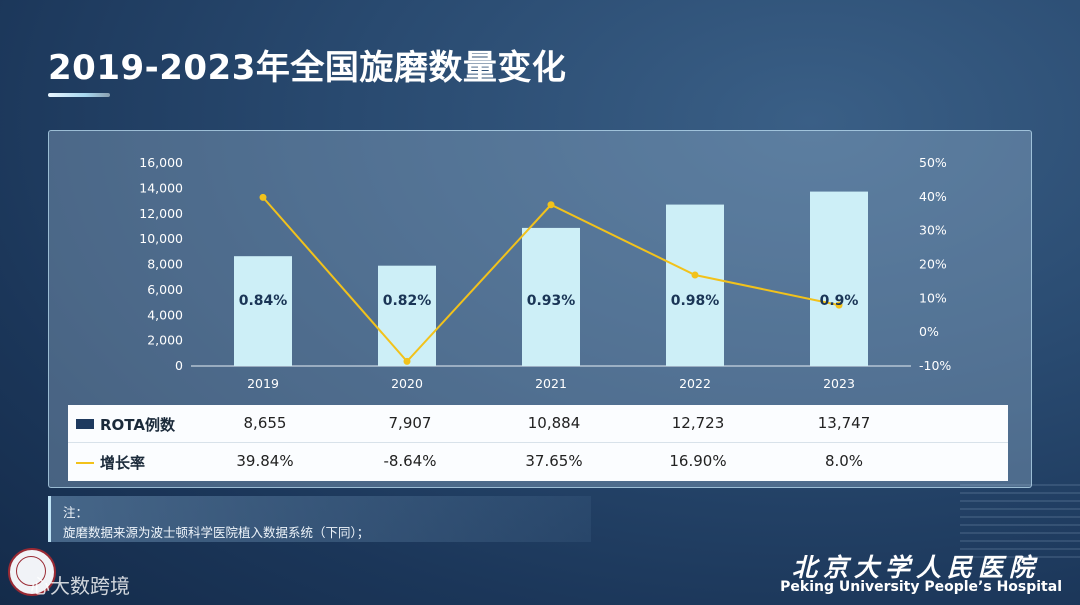  I want to click on y-right-tick-label: 30%, so click(933, 230).